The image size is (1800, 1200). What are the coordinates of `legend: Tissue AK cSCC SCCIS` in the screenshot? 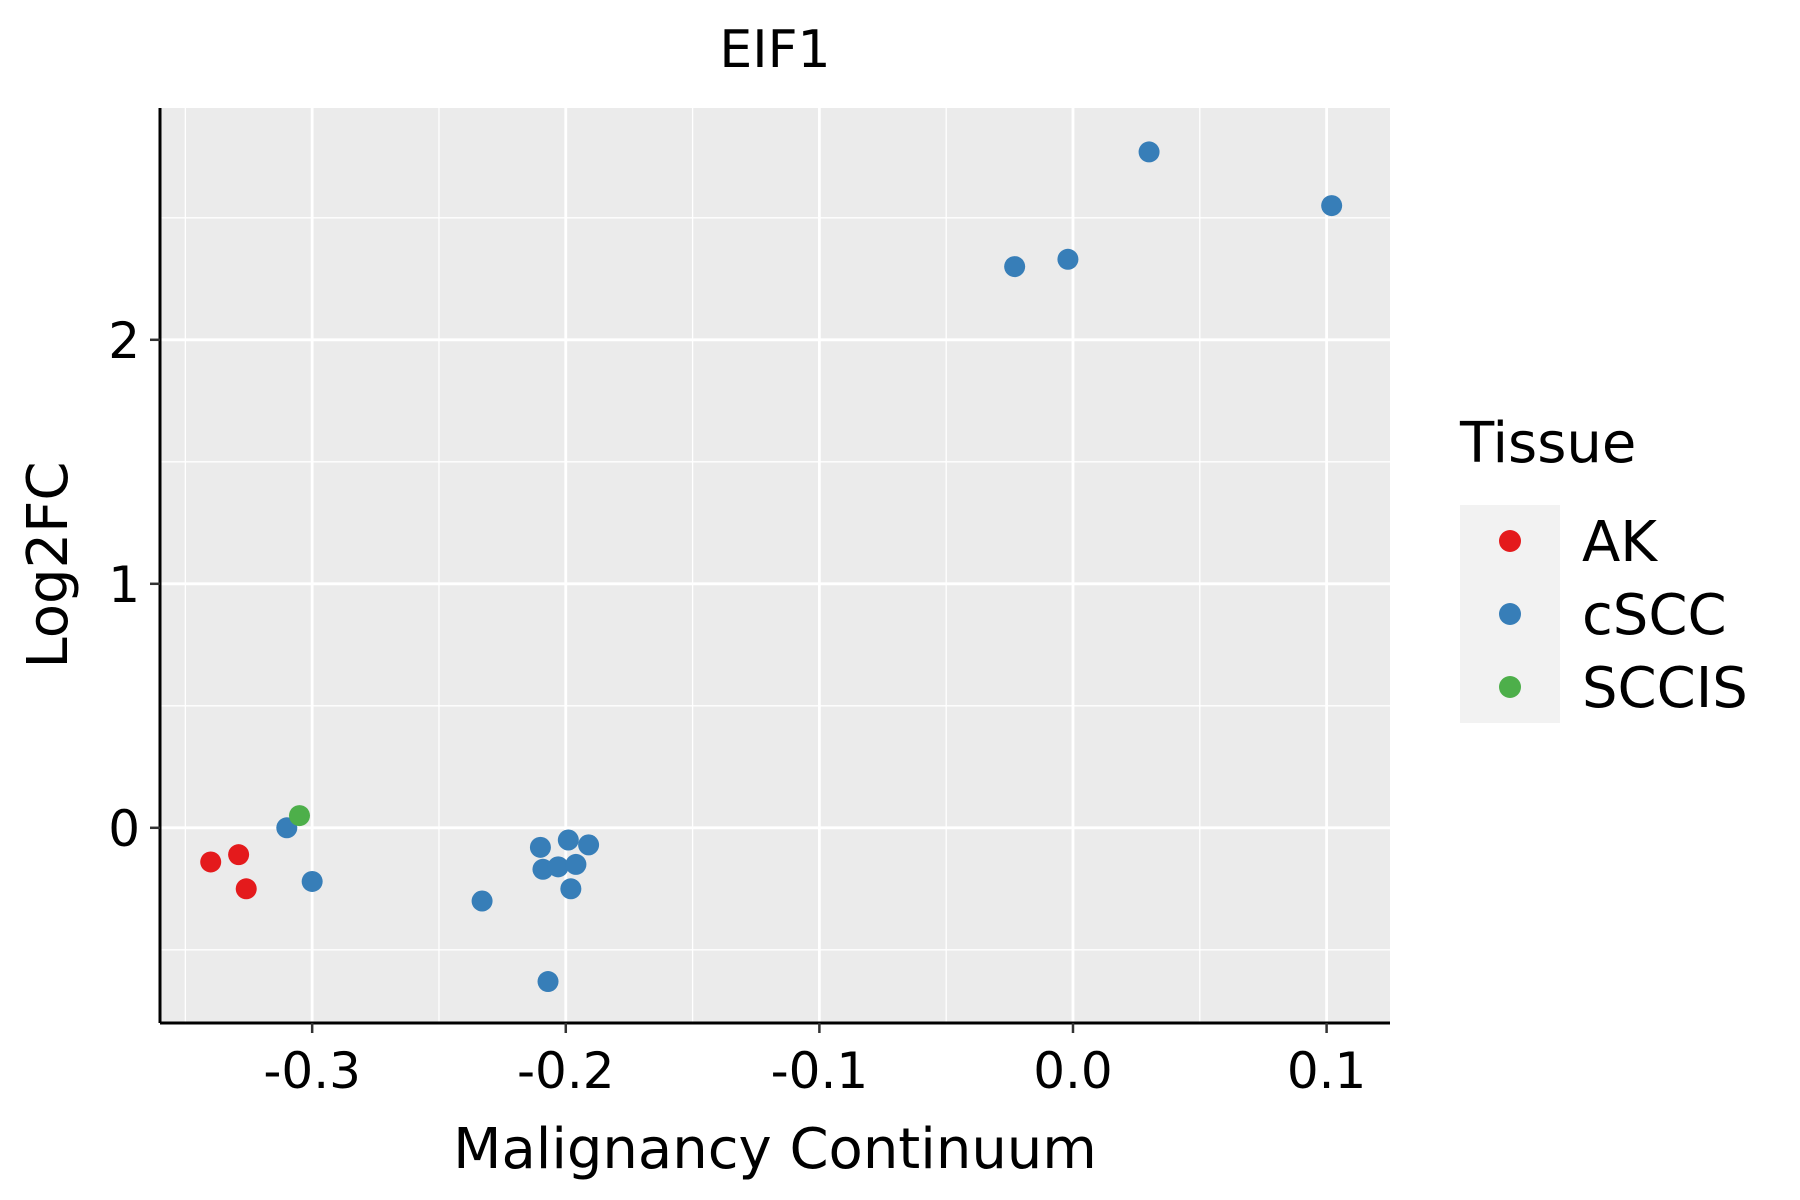 It's located at (1603, 567).